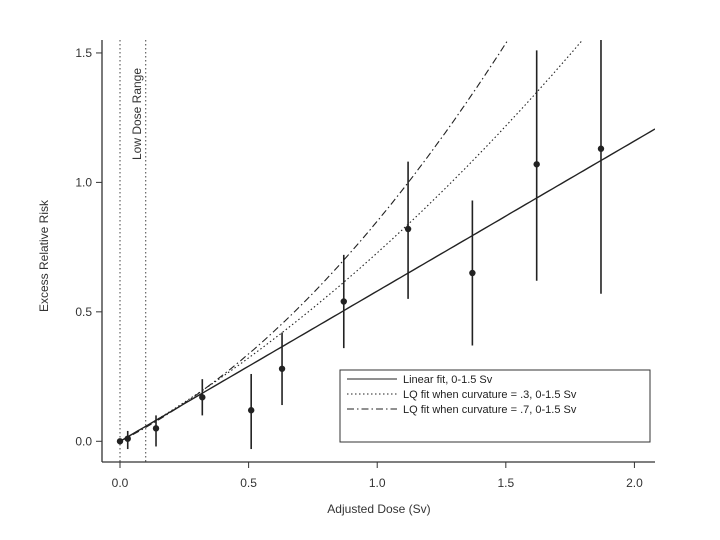 Image resolution: width=720 pixels, height=540 pixels. What do you see at coordinates (248, 483) in the screenshot?
I see `x-tick-label: 0.5` at bounding box center [248, 483].